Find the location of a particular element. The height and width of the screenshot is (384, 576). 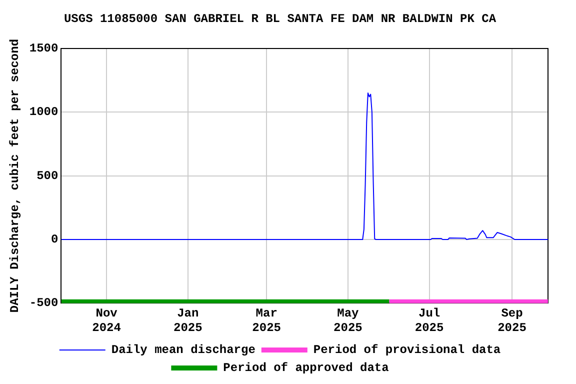

x-tick-label: Mar 2025 is located at coordinates (266, 320).